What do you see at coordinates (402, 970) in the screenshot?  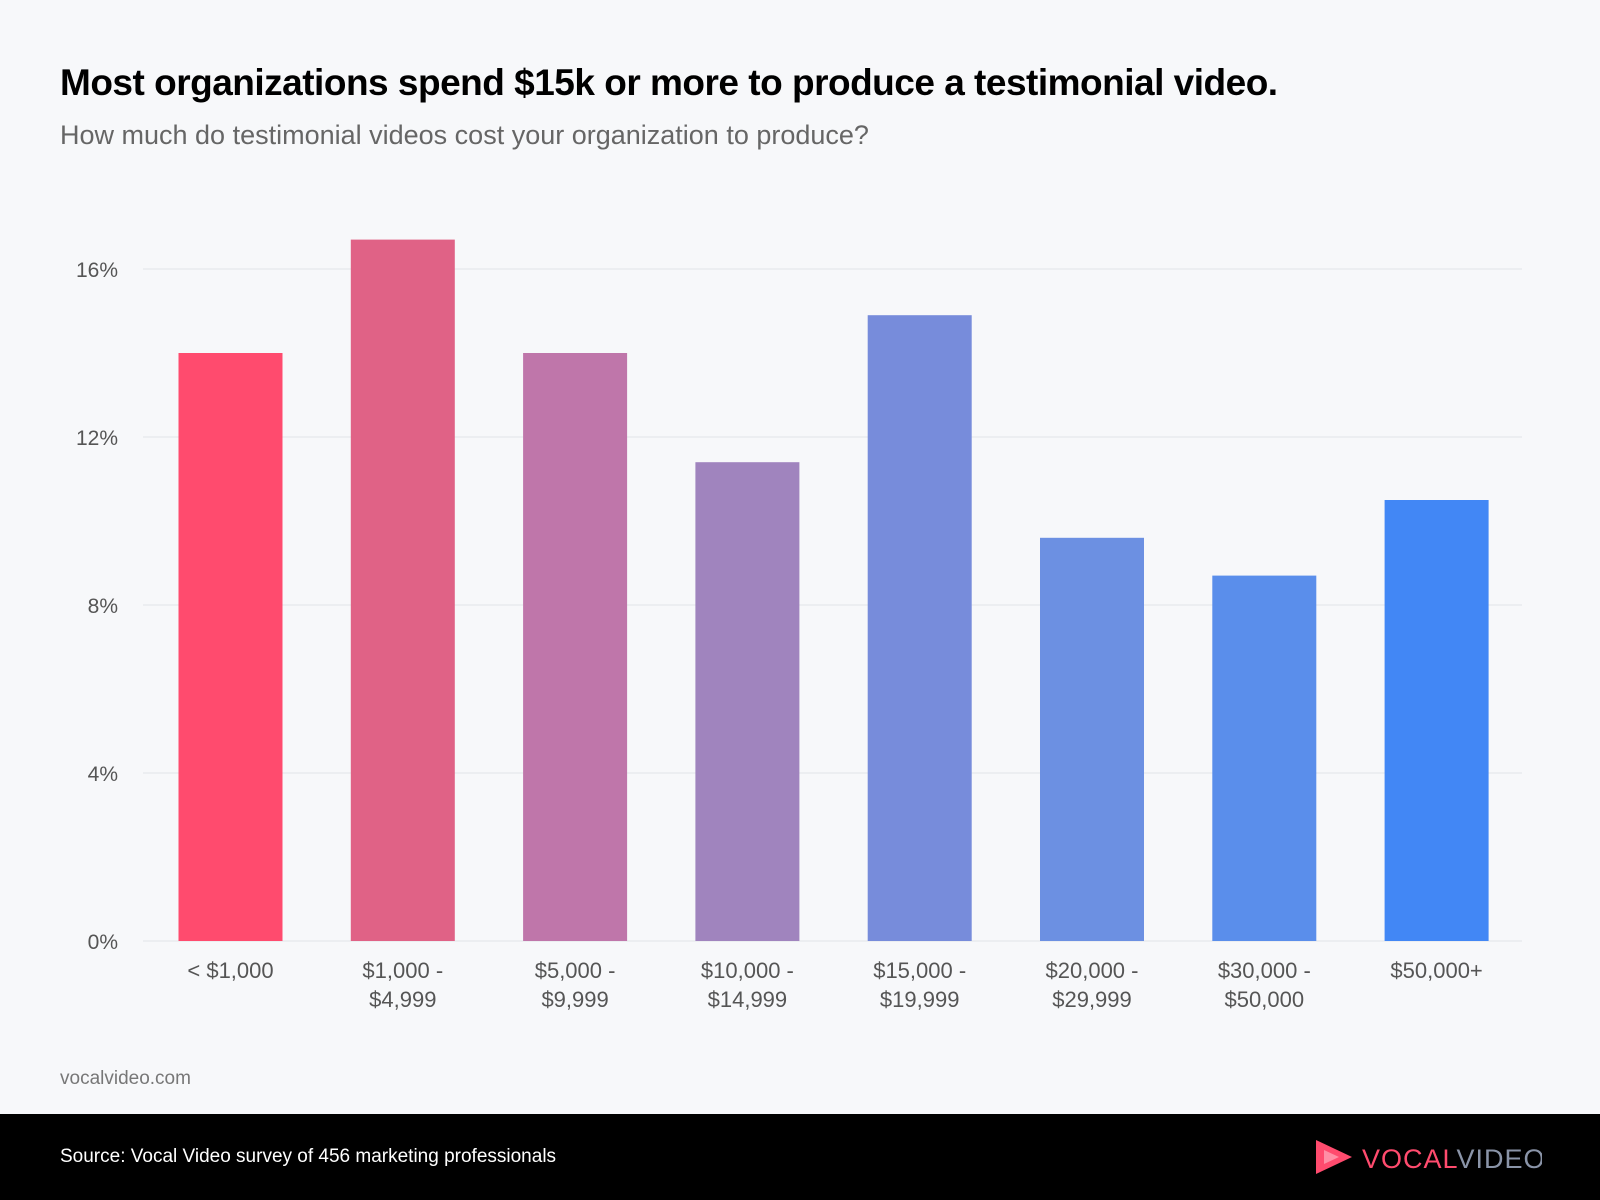 I see `x-tick-label: $1,000 -` at bounding box center [402, 970].